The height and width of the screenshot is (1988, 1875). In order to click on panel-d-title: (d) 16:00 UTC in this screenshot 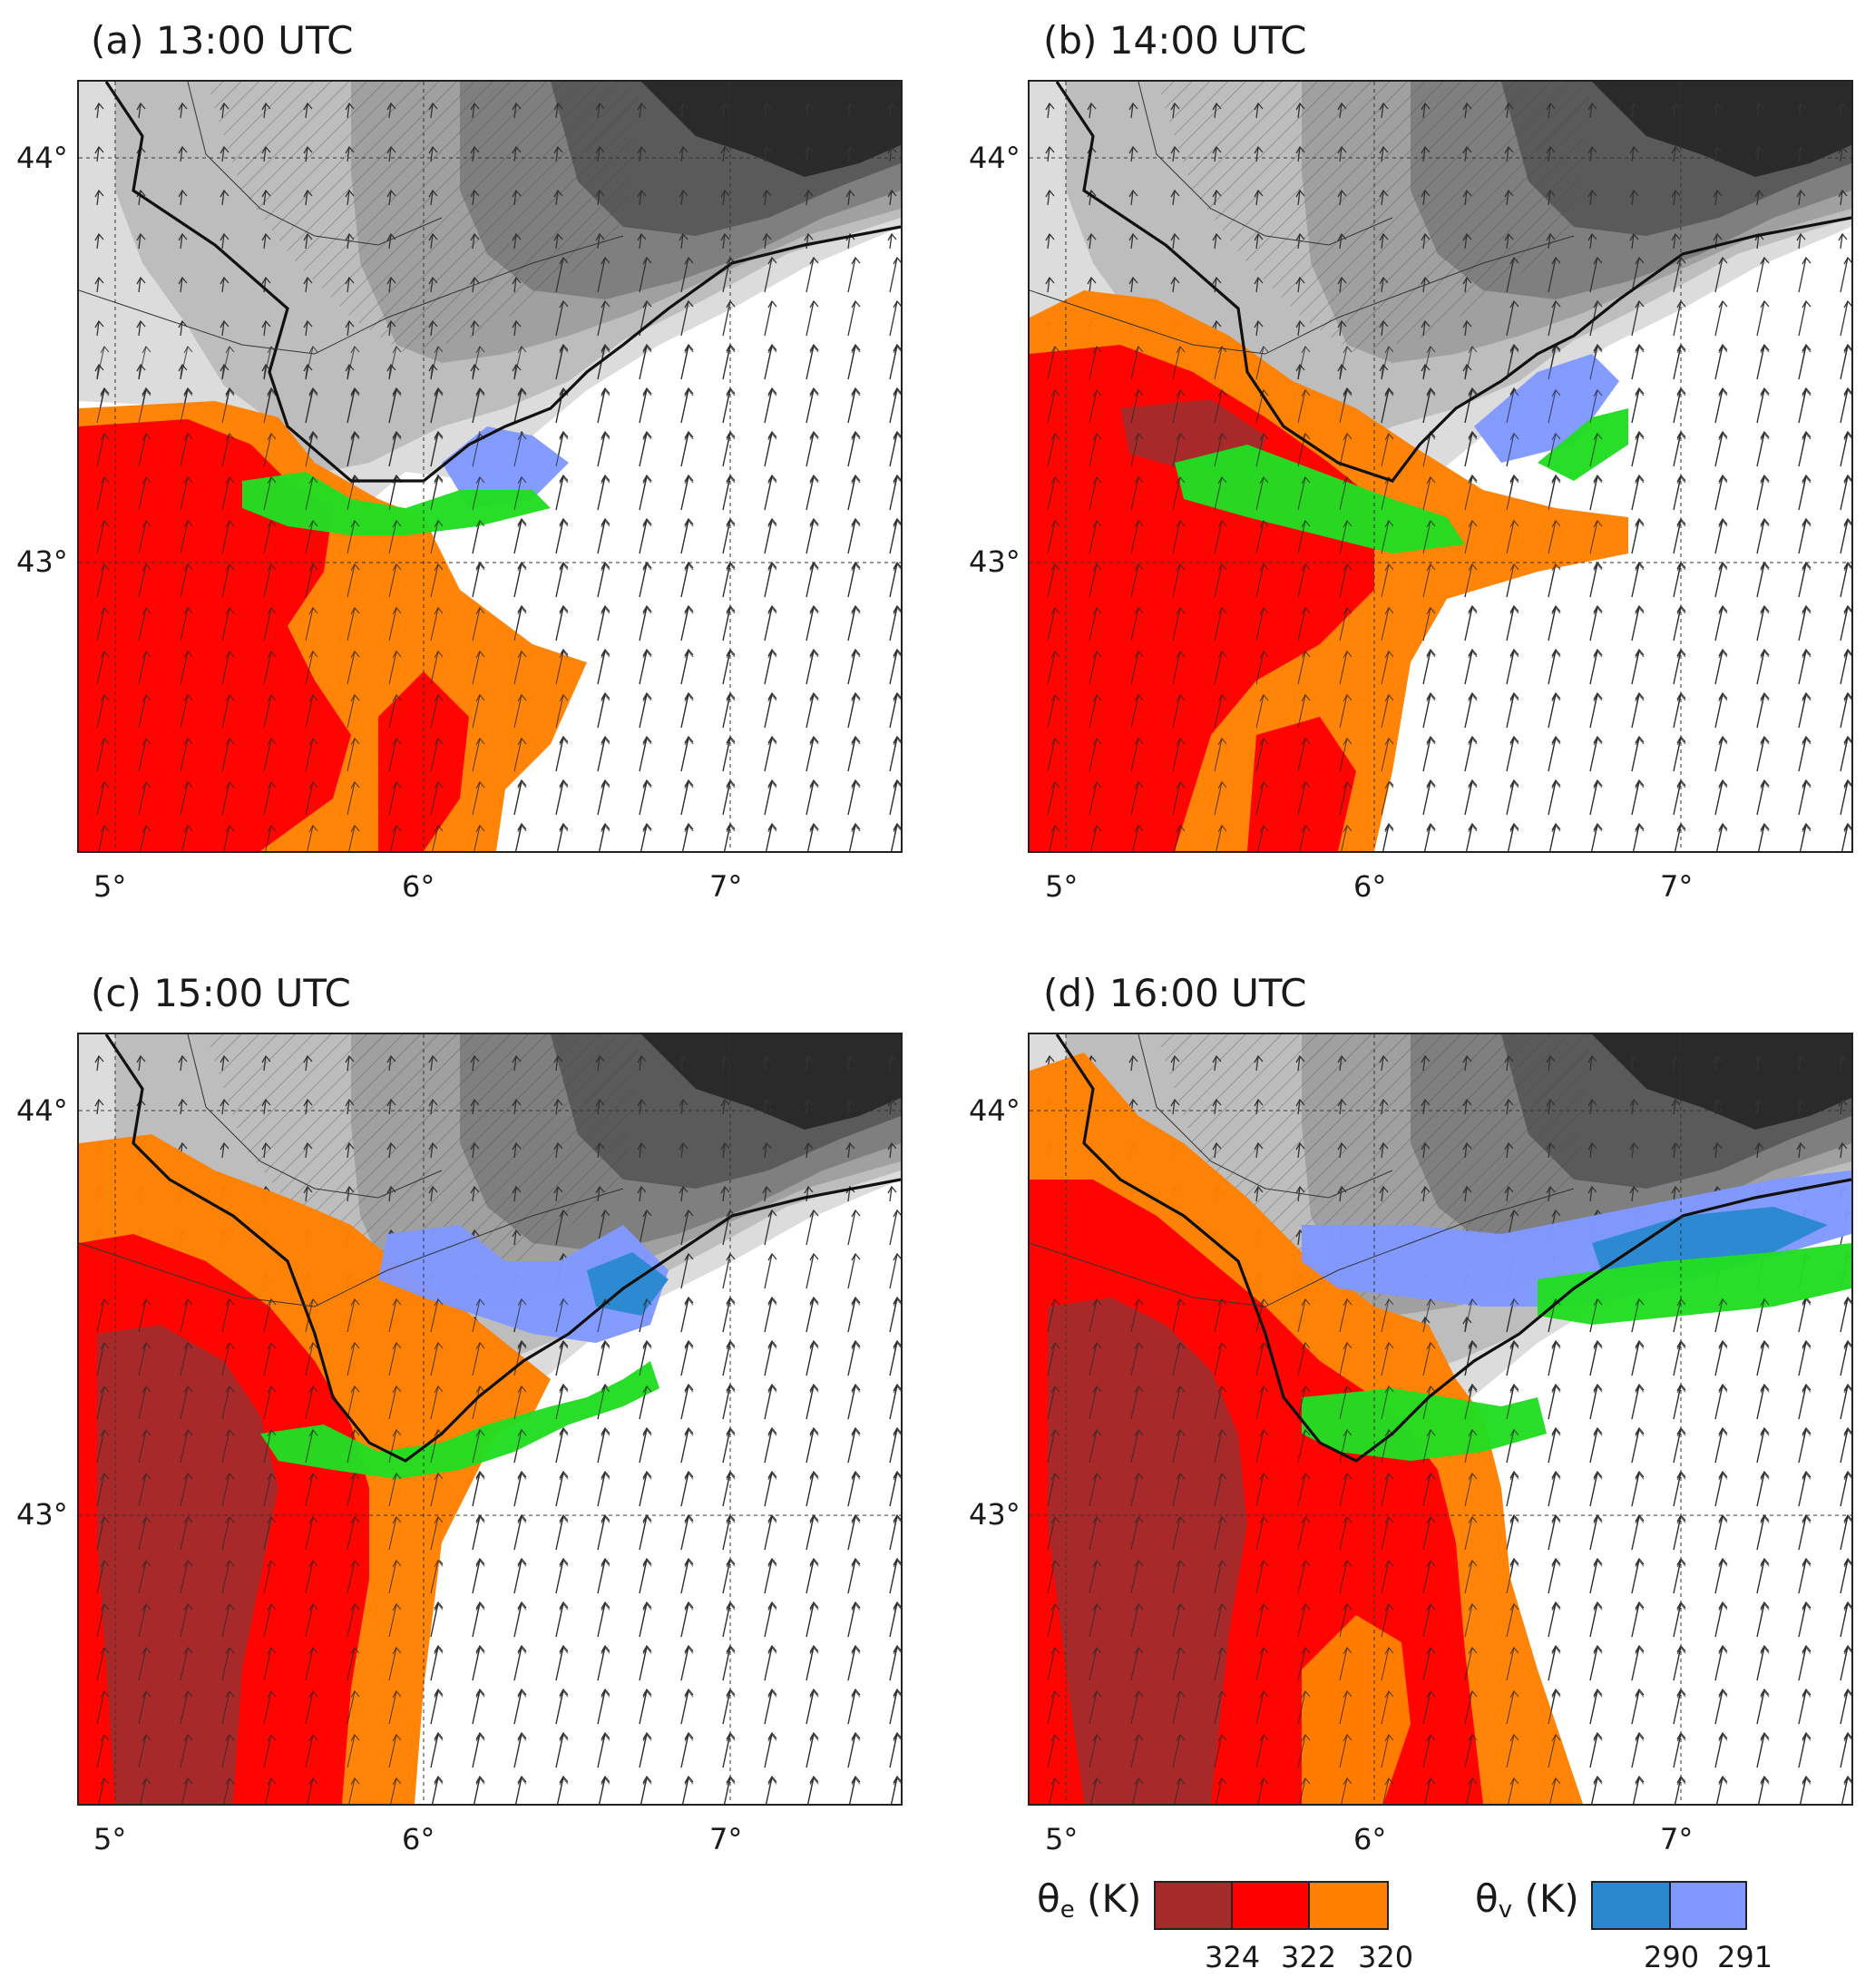, I will do `click(1175, 993)`.